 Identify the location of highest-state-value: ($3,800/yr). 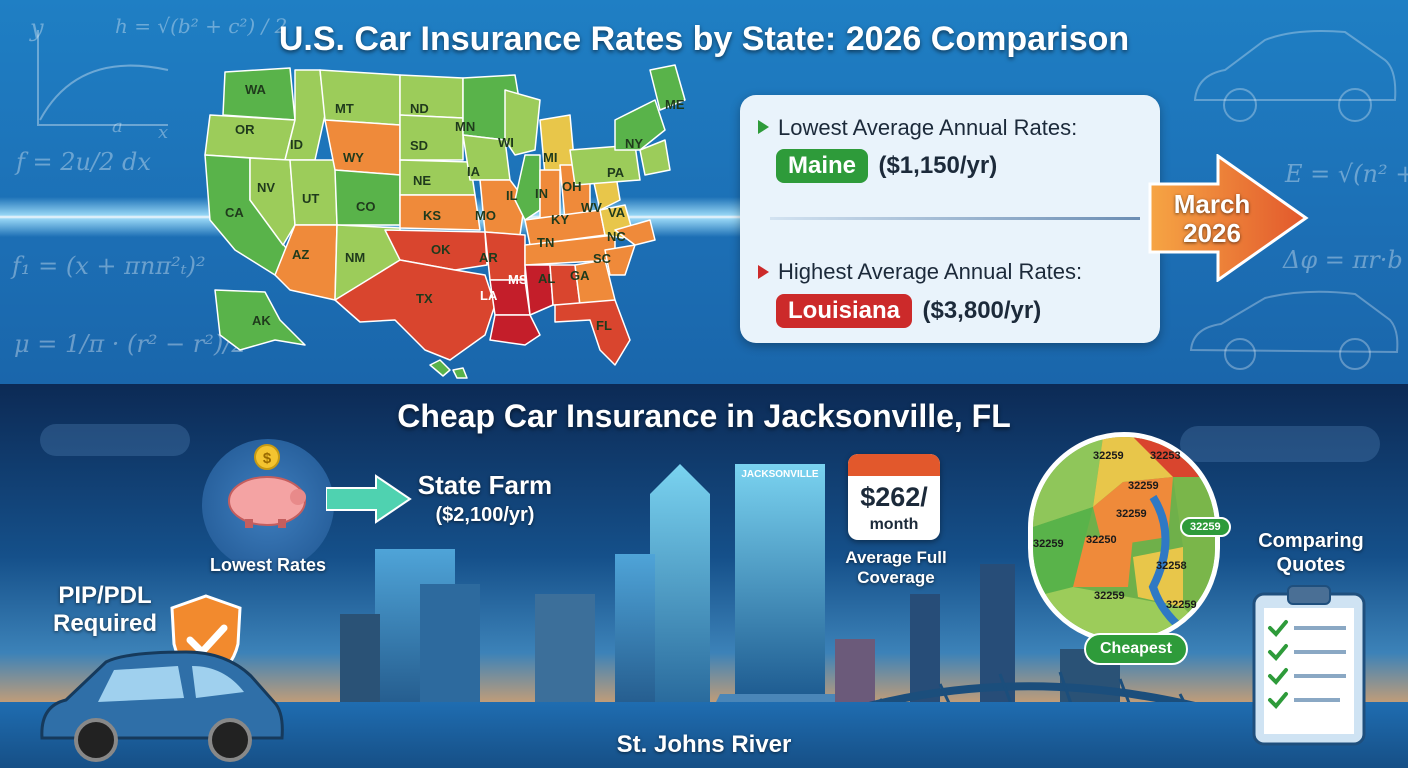
(982, 310).